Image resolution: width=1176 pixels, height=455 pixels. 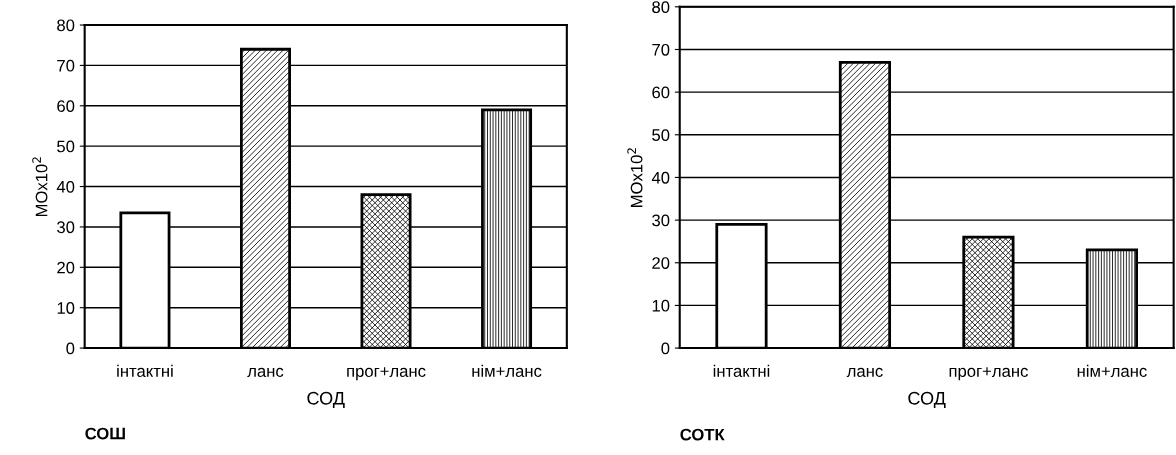 I want to click on text: СОТК, so click(x=702, y=434).